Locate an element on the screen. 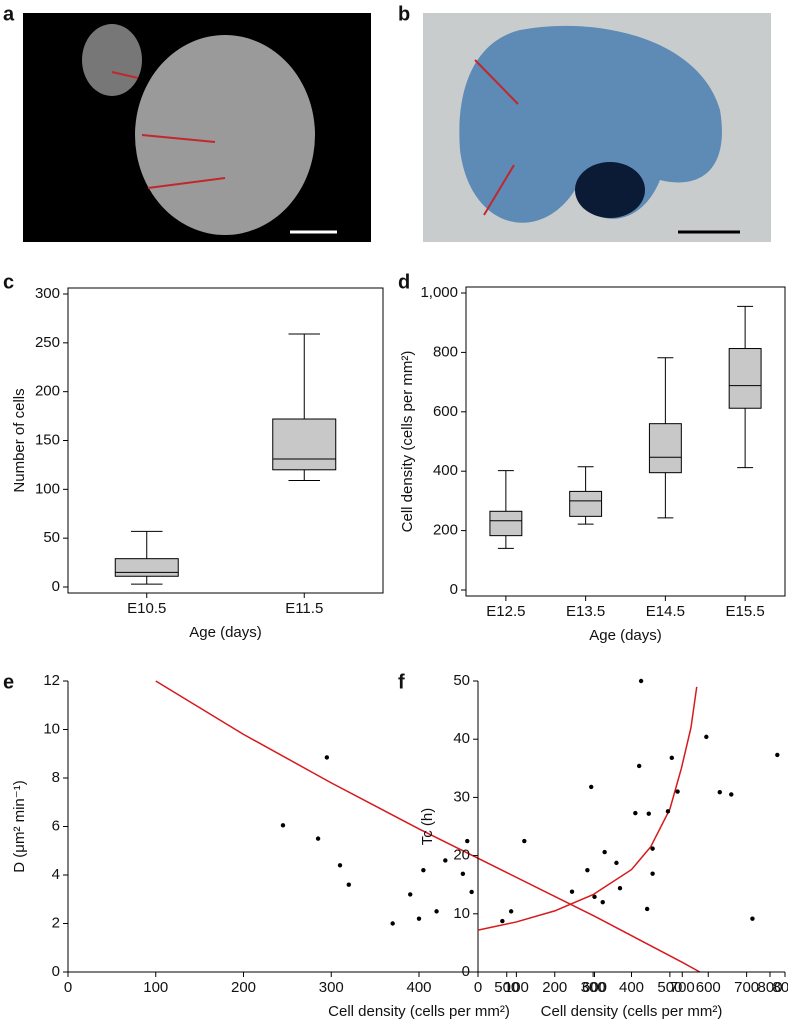 The image size is (788, 1035). x-tick-label: E15.5 is located at coordinates (745, 611).